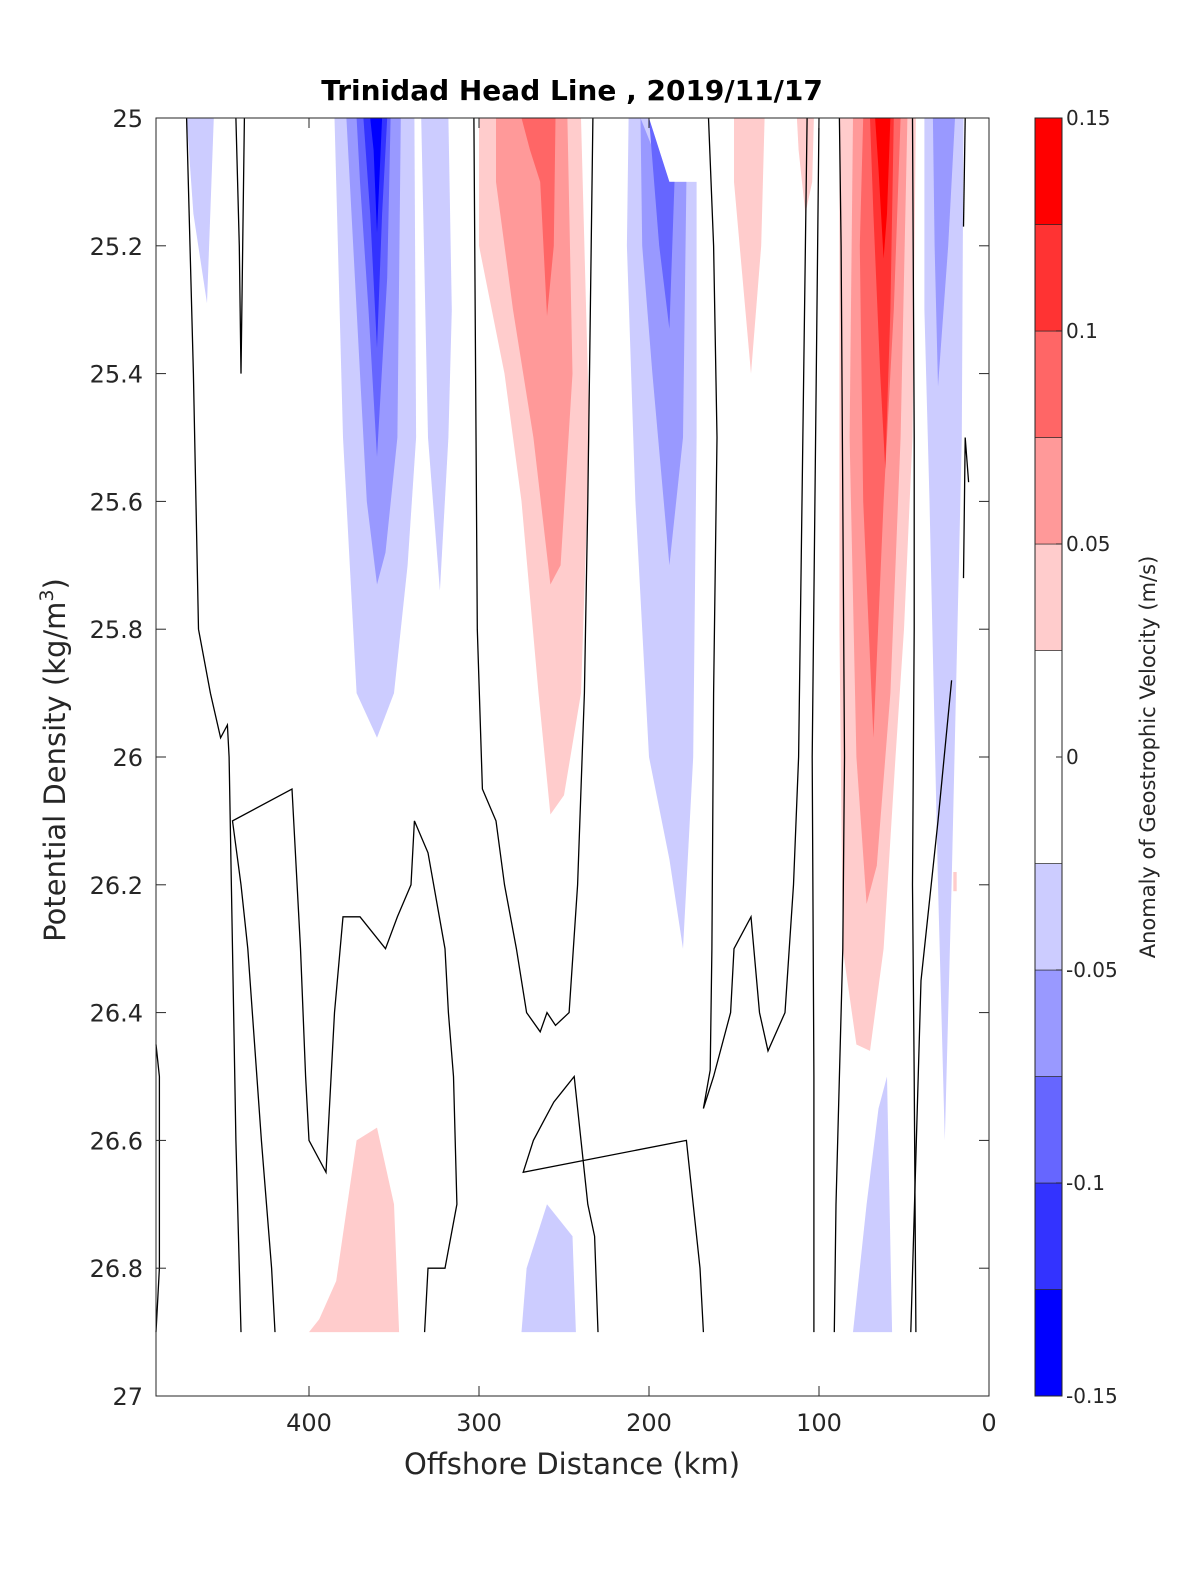 Image resolution: width=1200 pixels, height=1575 pixels. What do you see at coordinates (116, 247) in the screenshot?
I see `y-tick-label: 25.2` at bounding box center [116, 247].